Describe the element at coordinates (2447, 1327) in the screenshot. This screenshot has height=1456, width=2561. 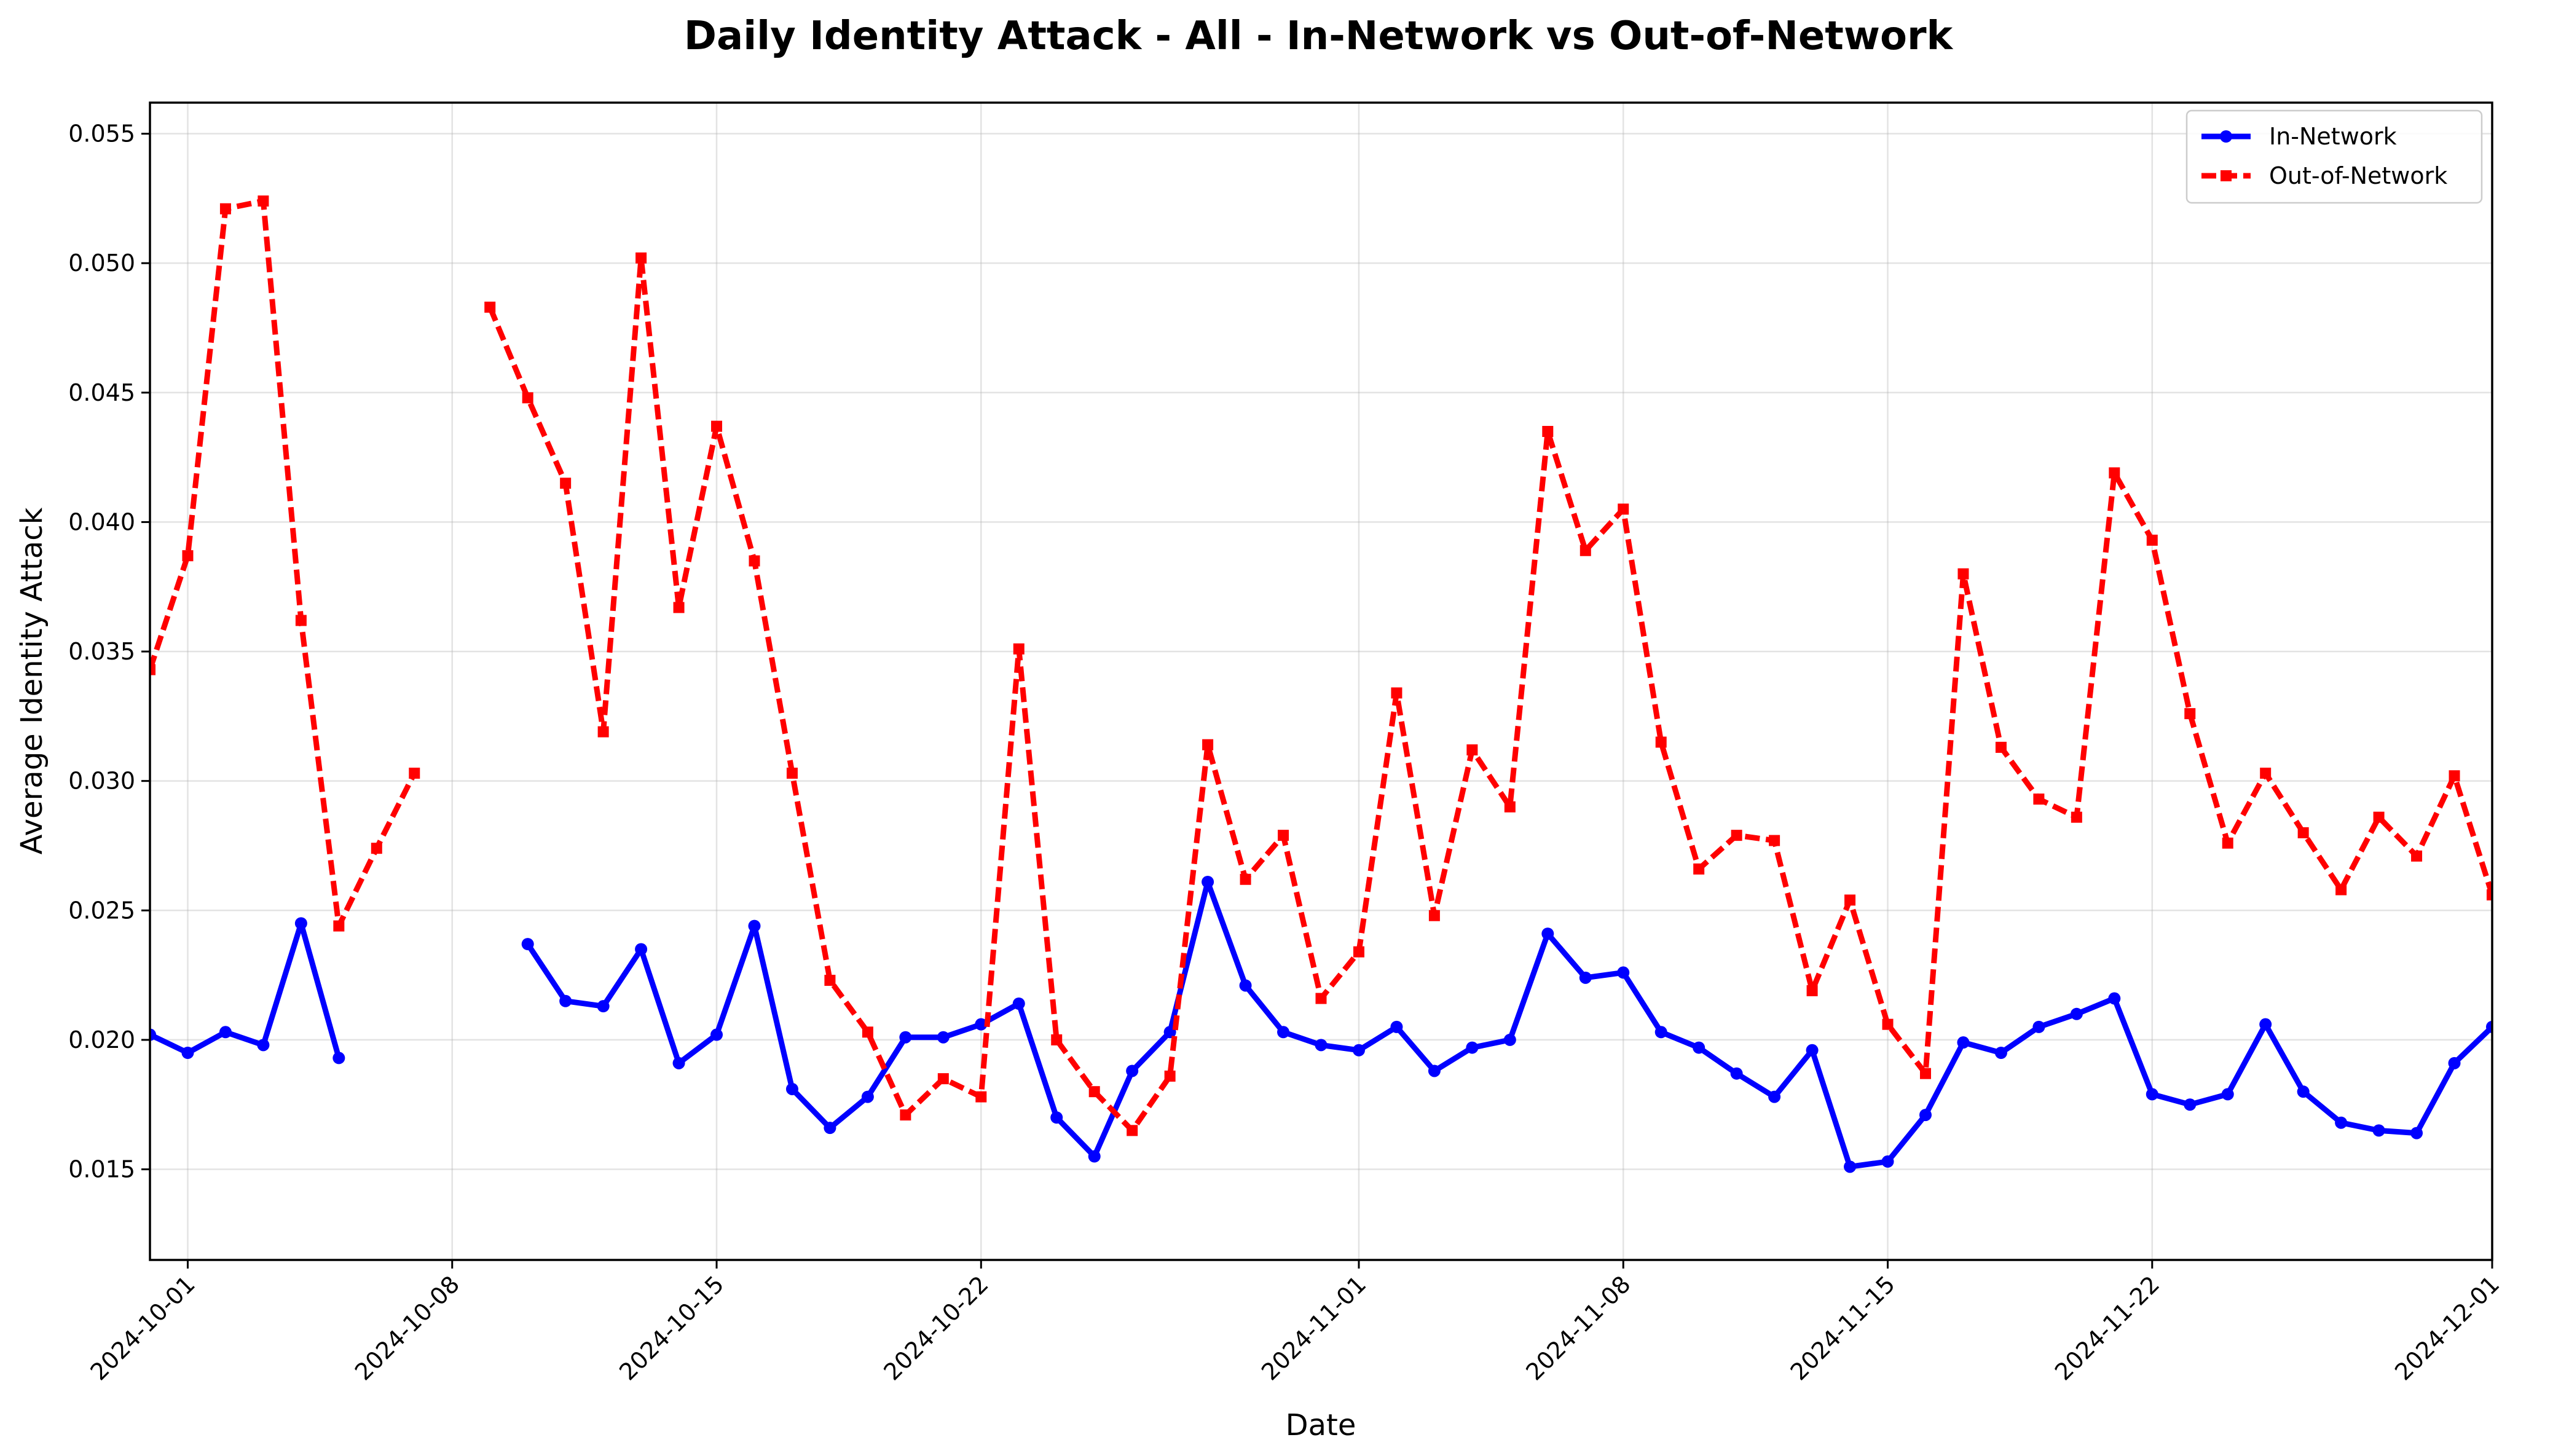
I see `x-tick-label: 2024-12-01` at that location.